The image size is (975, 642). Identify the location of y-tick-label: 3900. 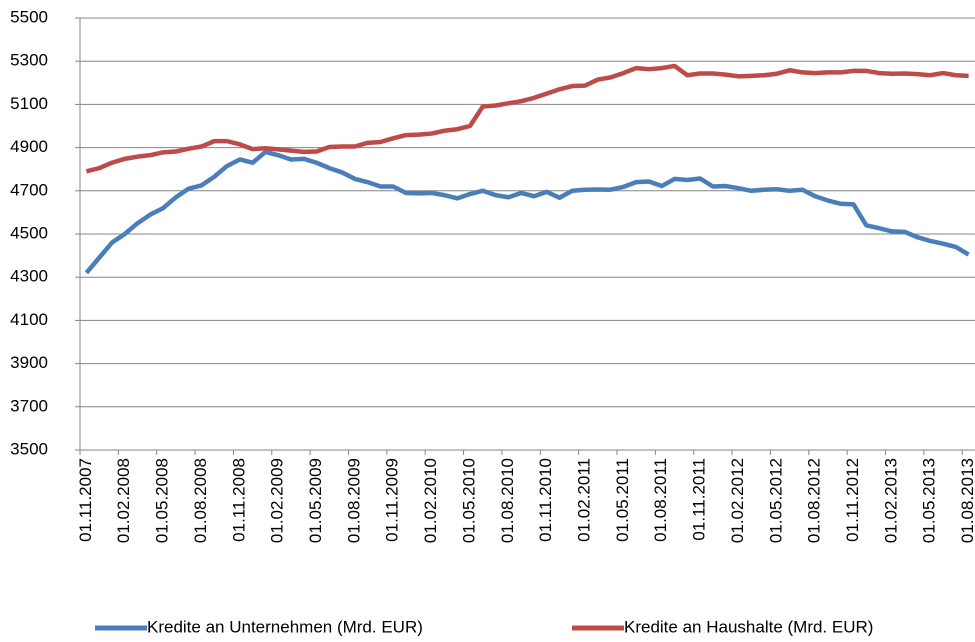
(29, 362).